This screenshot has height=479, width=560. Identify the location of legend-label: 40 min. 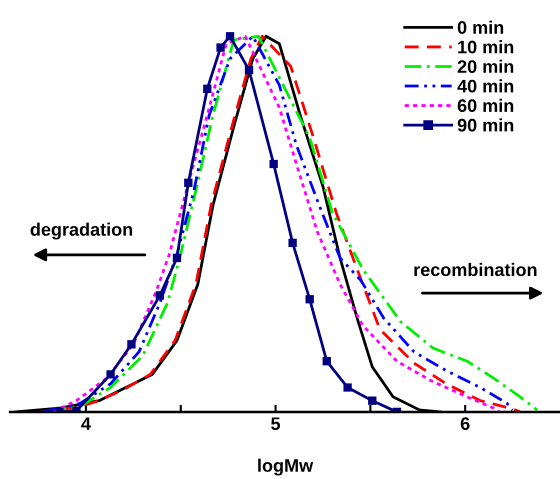
(485, 86).